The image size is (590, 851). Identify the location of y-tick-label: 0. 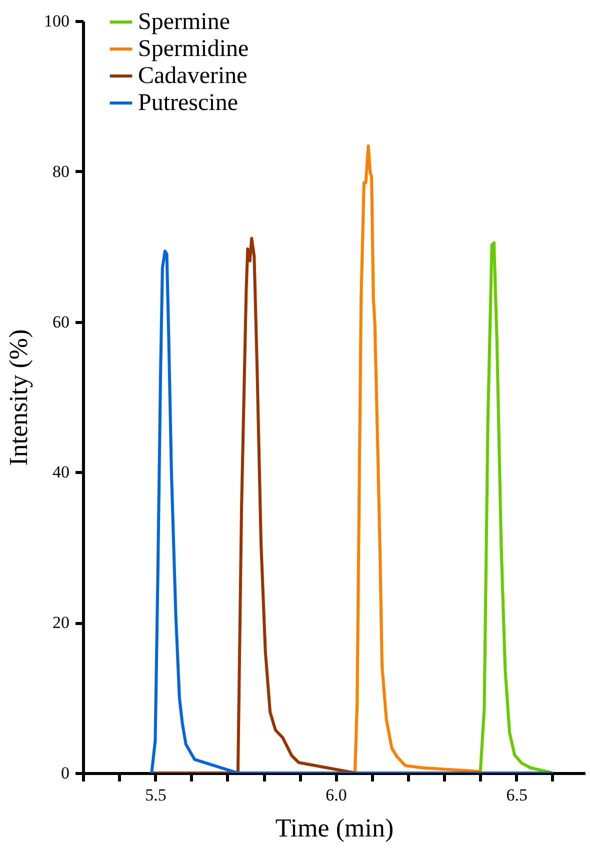
(65, 773).